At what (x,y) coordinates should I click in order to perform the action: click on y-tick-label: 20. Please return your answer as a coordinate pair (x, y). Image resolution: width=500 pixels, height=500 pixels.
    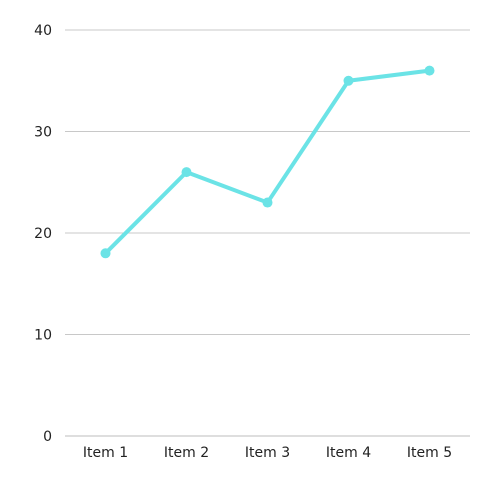
    Looking at the image, I should click on (43, 234).